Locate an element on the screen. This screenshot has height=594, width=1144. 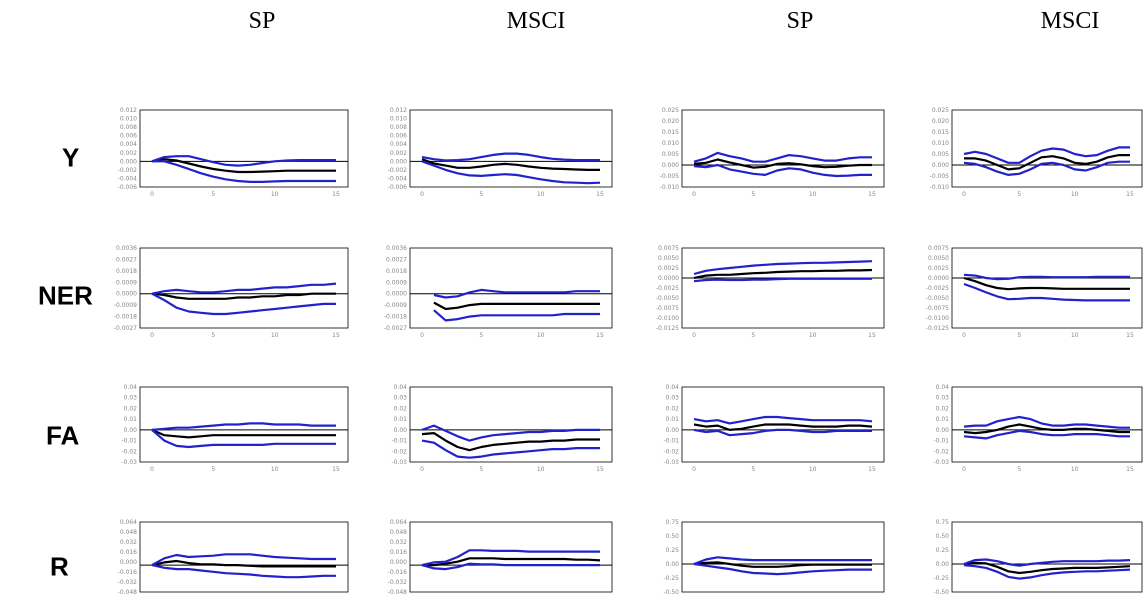
column-header-4: MSCI is located at coordinates (1070, 21).